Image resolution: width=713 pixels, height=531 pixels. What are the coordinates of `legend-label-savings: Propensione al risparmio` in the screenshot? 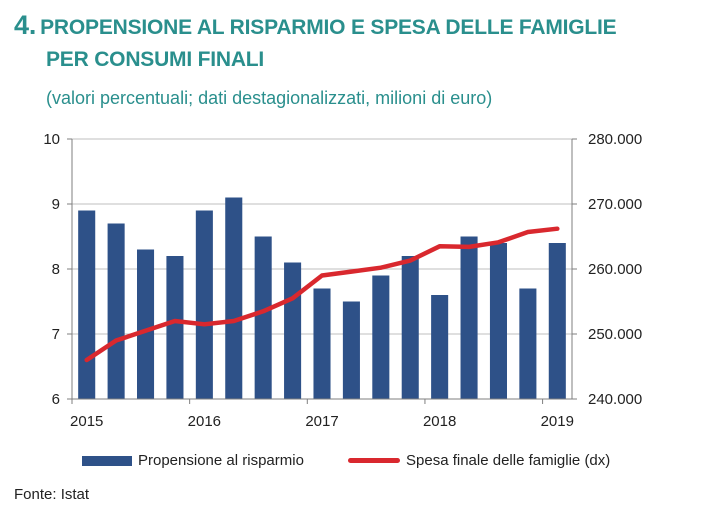 It's located at (221, 460).